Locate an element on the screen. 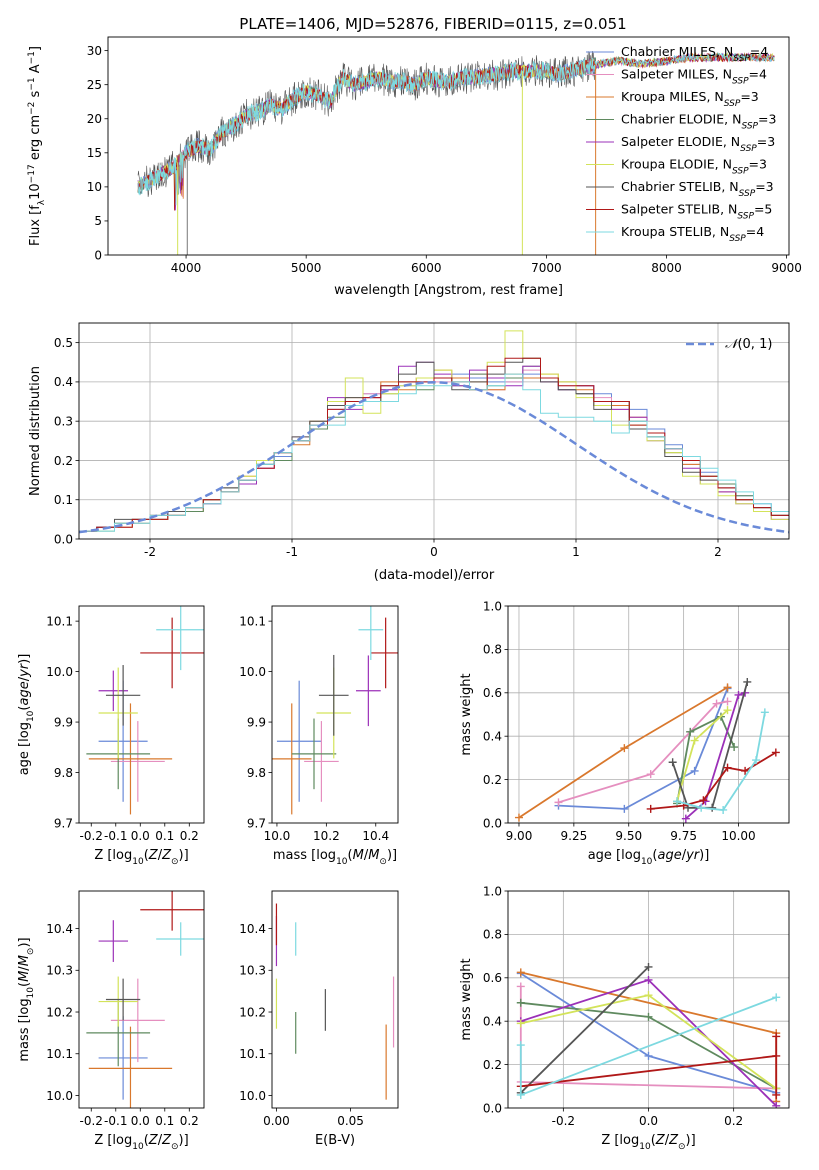  x-tick-label: 0.1 is located at coordinates (164, 836).